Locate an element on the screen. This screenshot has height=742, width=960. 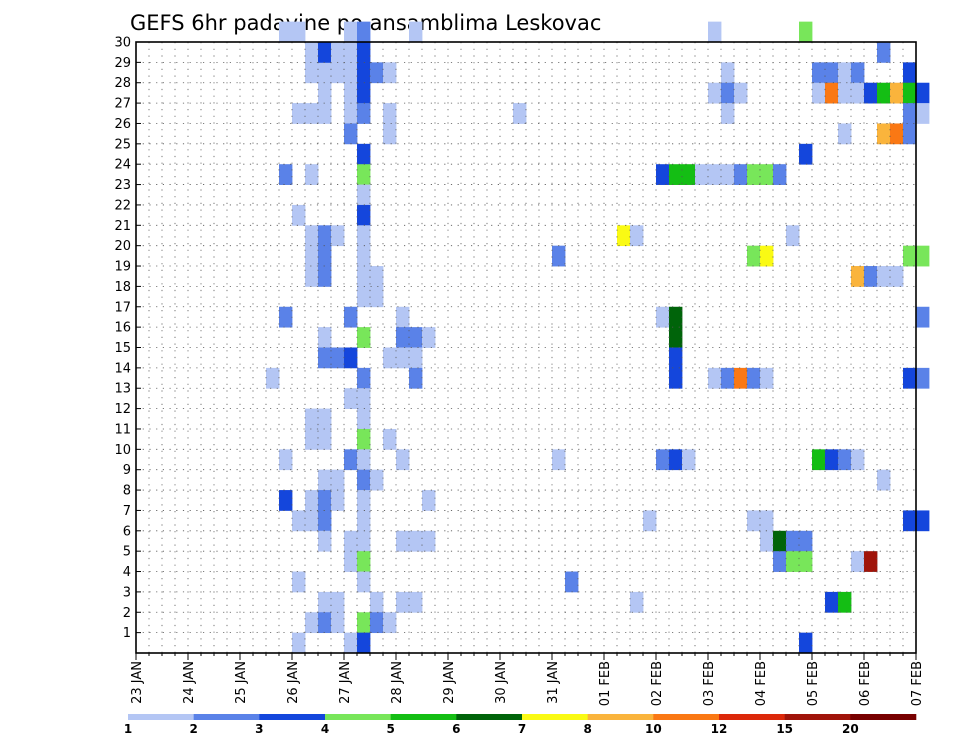
y-tick-label: 16 is located at coordinates (122, 328).